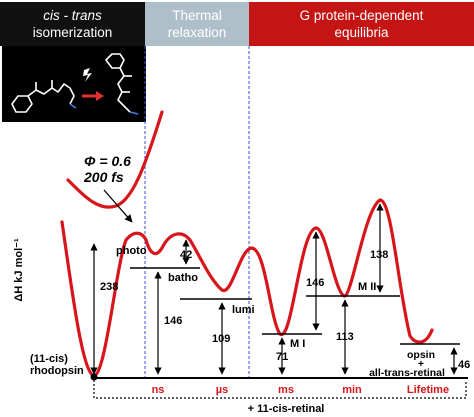  I want to click on batho-label: batho, so click(183, 278).